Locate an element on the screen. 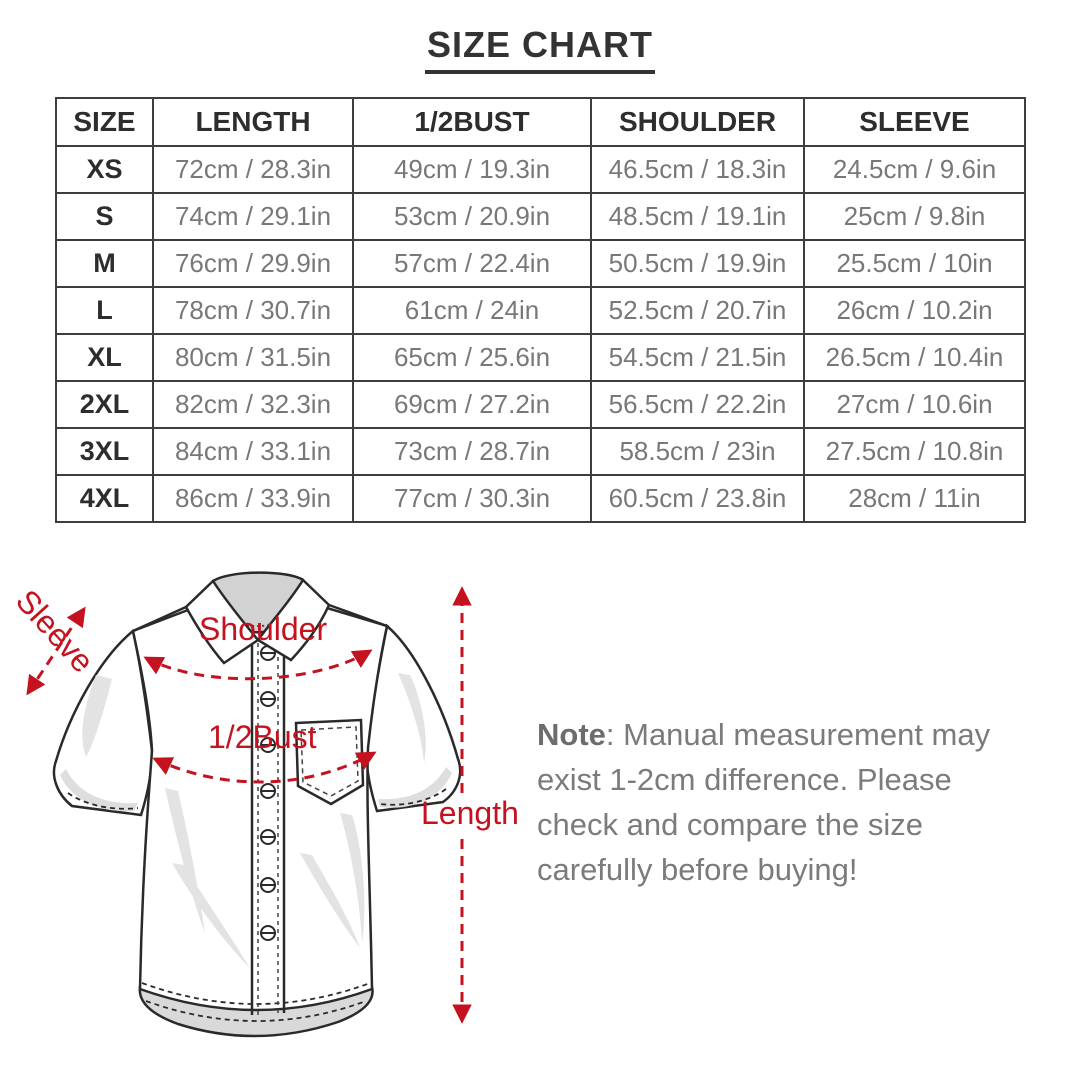  sleeve-cell: 26cm / 10.2in is located at coordinates (914, 310).